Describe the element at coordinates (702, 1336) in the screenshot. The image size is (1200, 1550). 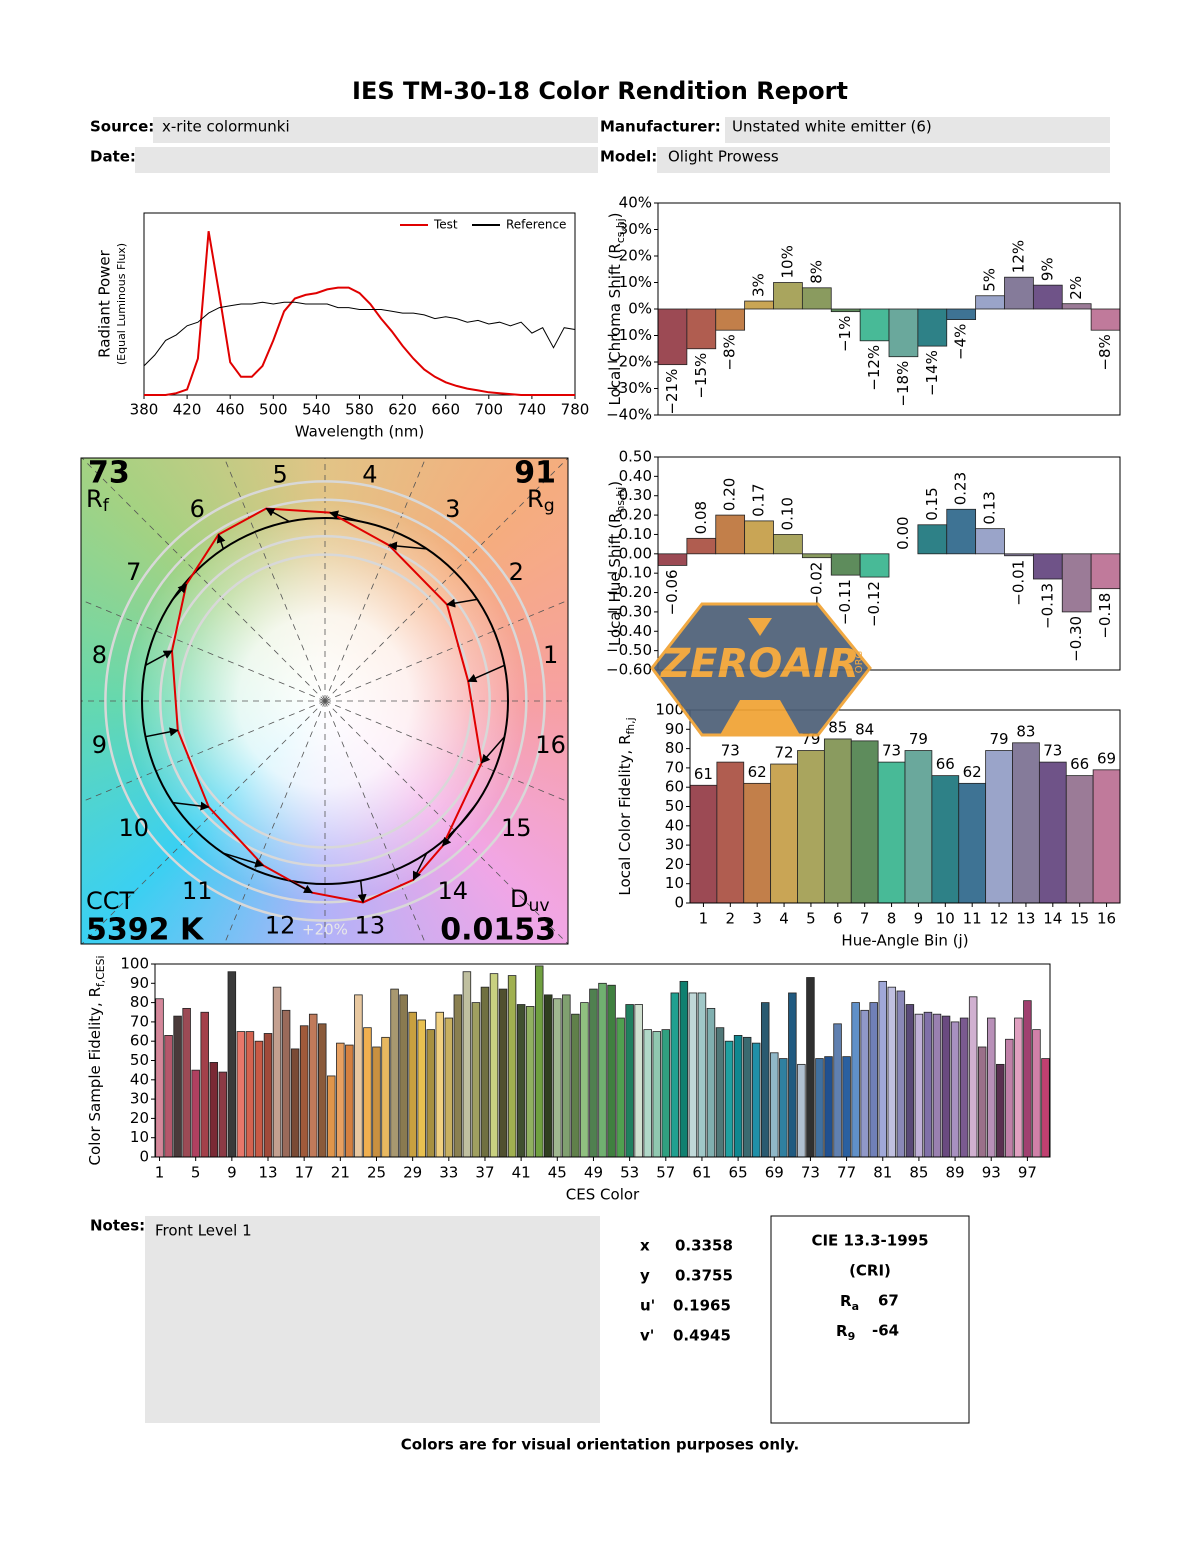
I see `coord-value: 0.4945` at that location.